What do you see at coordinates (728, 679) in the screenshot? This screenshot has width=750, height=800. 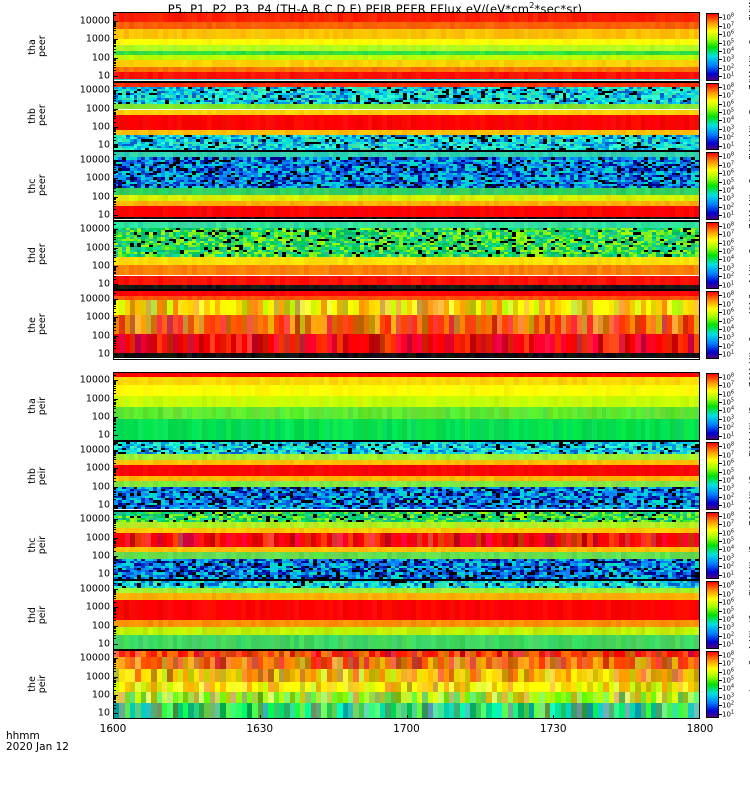 I see `colorbar-tick-label-the-peir-5: 105` at bounding box center [728, 679].